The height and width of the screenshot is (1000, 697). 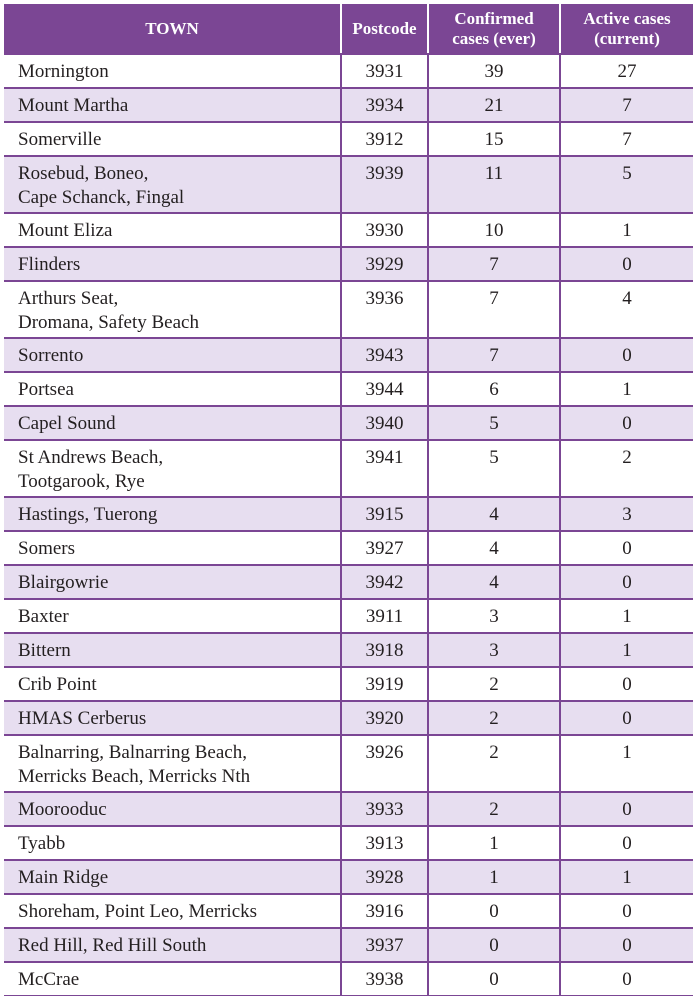 I want to click on cell-town: Capel Sound, so click(x=172, y=422).